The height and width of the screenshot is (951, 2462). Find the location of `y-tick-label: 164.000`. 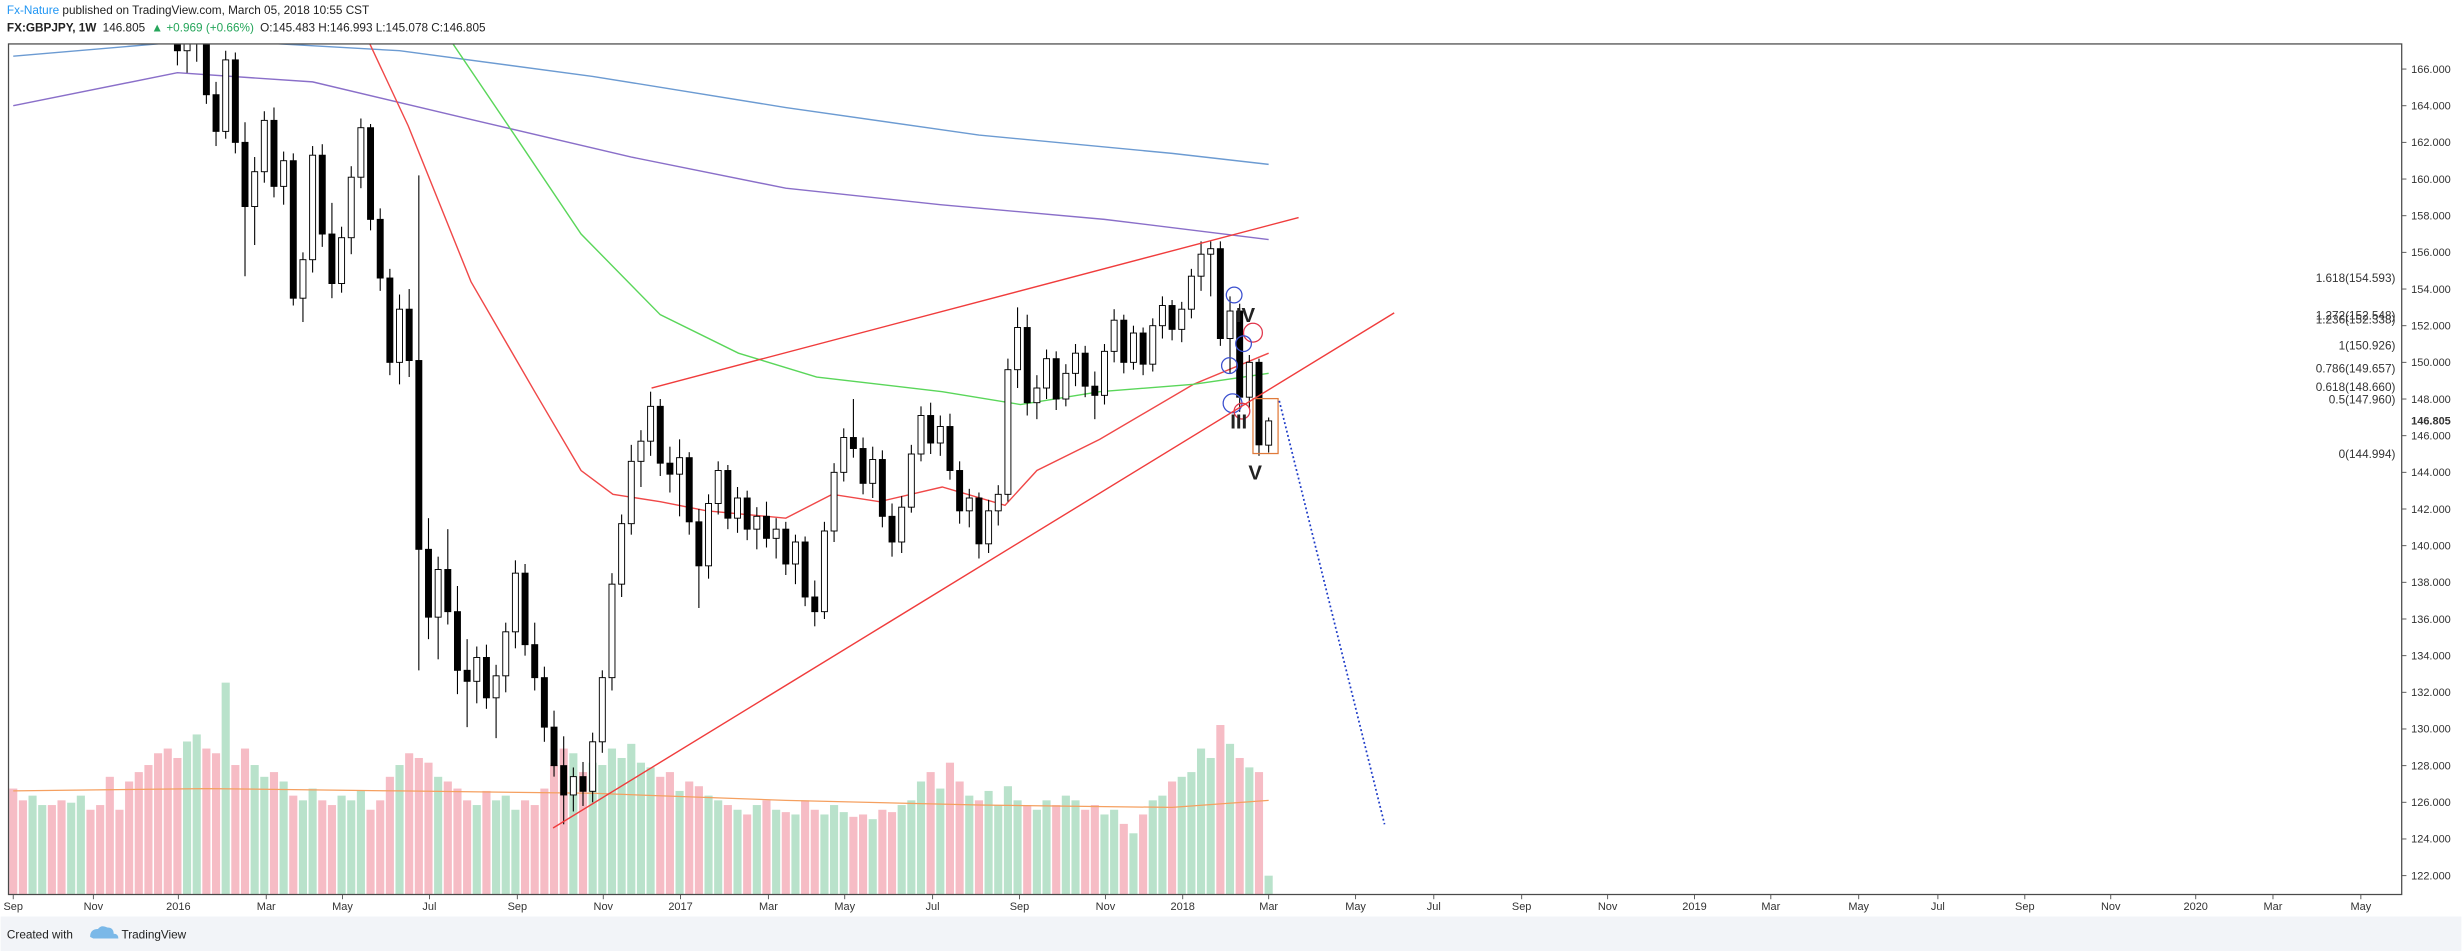

y-tick-label: 164.000 is located at coordinates (2431, 106).